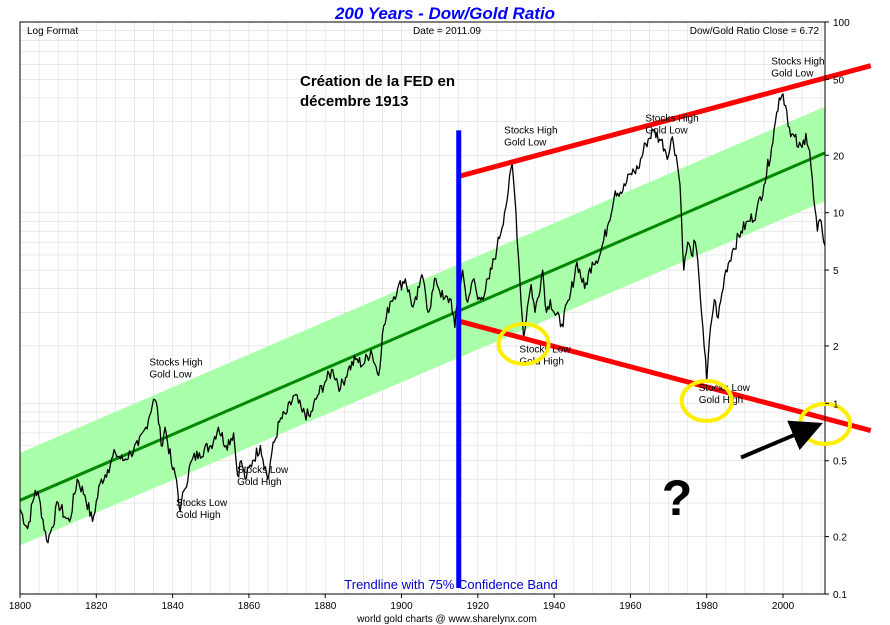  I want to click on band-label: Trendline with 75% Confidence Band, so click(450, 584).